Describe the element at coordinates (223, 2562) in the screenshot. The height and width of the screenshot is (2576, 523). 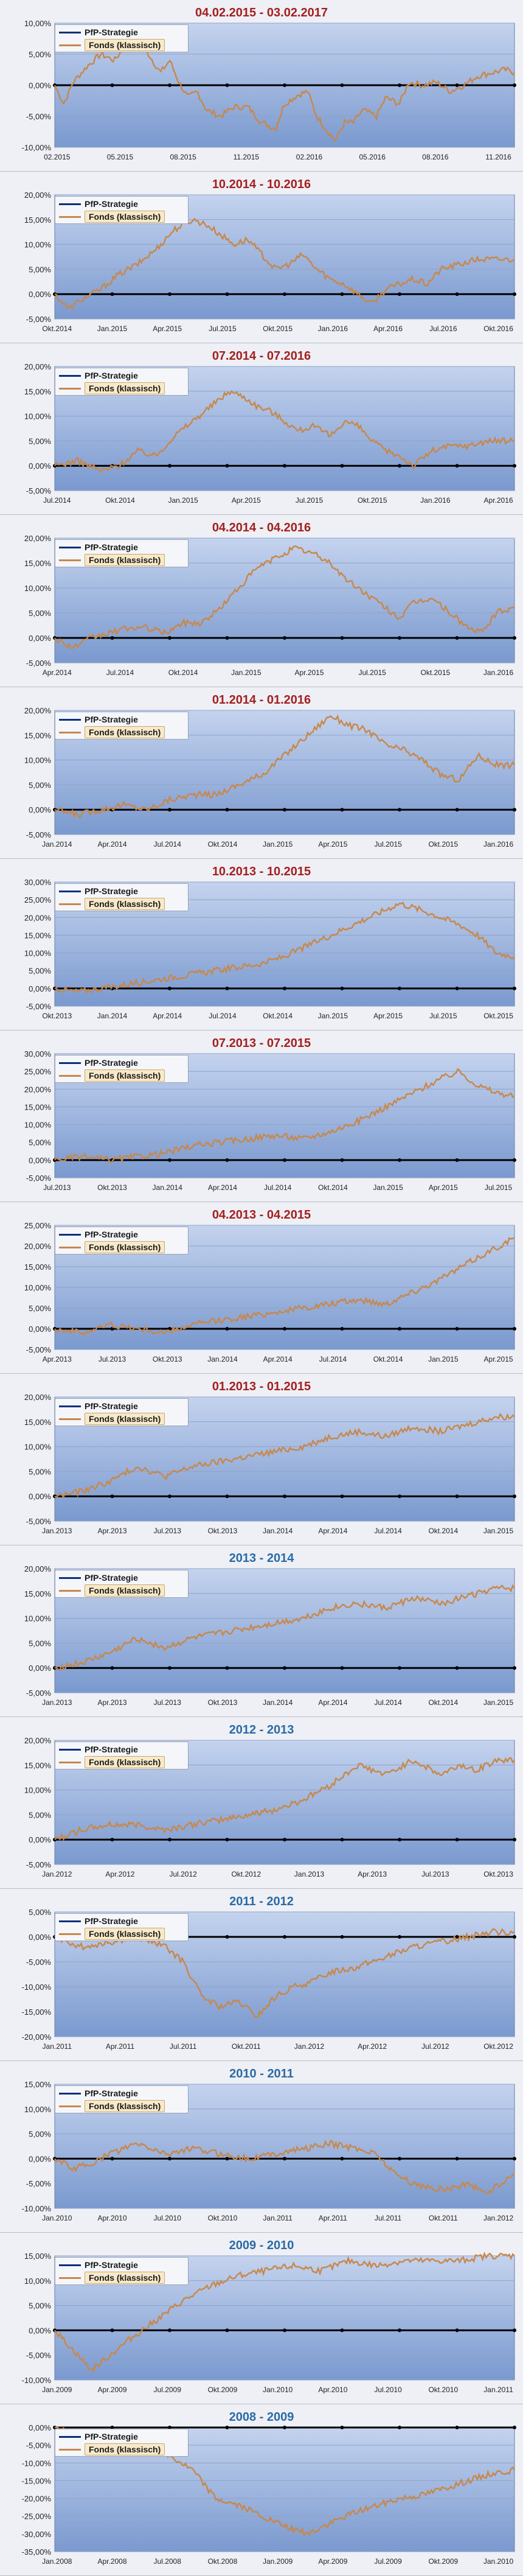
I see `x-tick-label: Okt.2008` at that location.